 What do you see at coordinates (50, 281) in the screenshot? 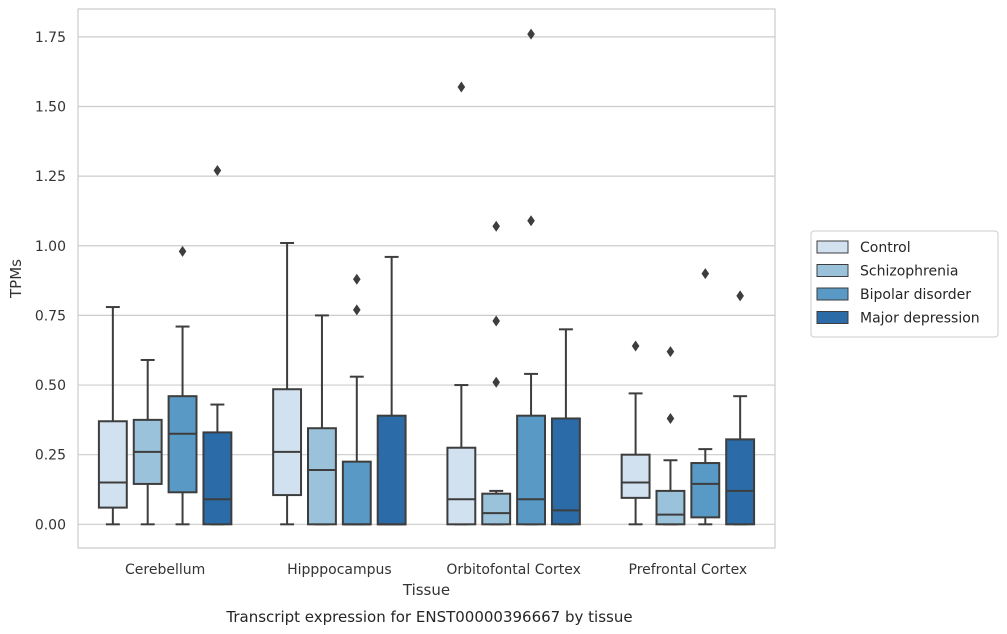
I see `y-tick-labels: 0.00 0.25 0.50 0.75 1.00 1.25 1.50 1.75` at bounding box center [50, 281].